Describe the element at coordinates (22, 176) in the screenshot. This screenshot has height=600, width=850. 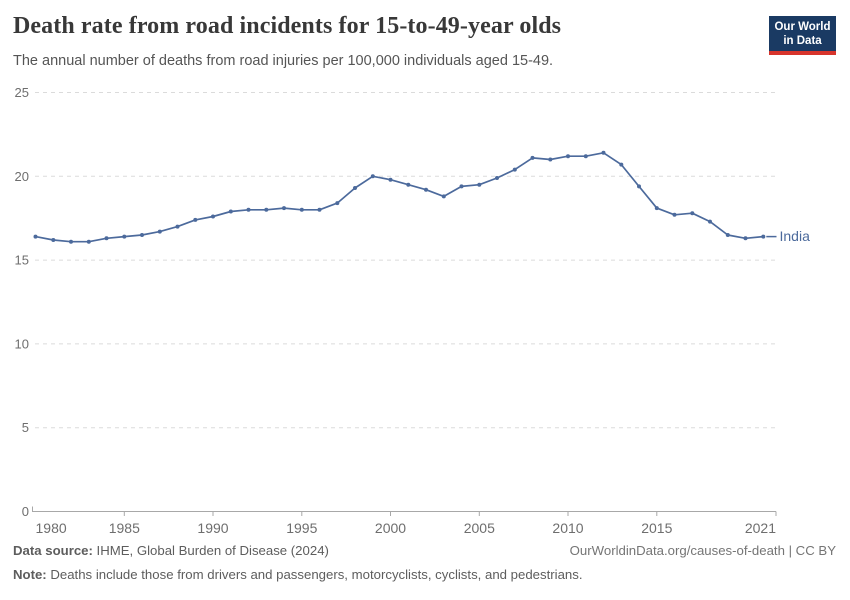
I see `y-axis-tick-label: 20` at that location.